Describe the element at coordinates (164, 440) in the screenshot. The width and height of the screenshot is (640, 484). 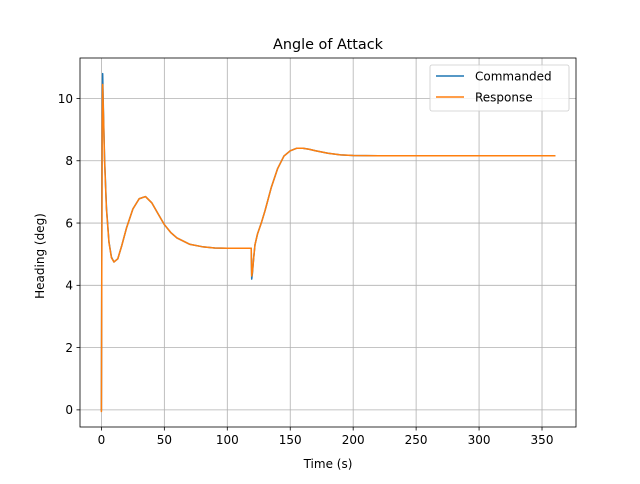
I see `x-tick-label: 50` at that location.